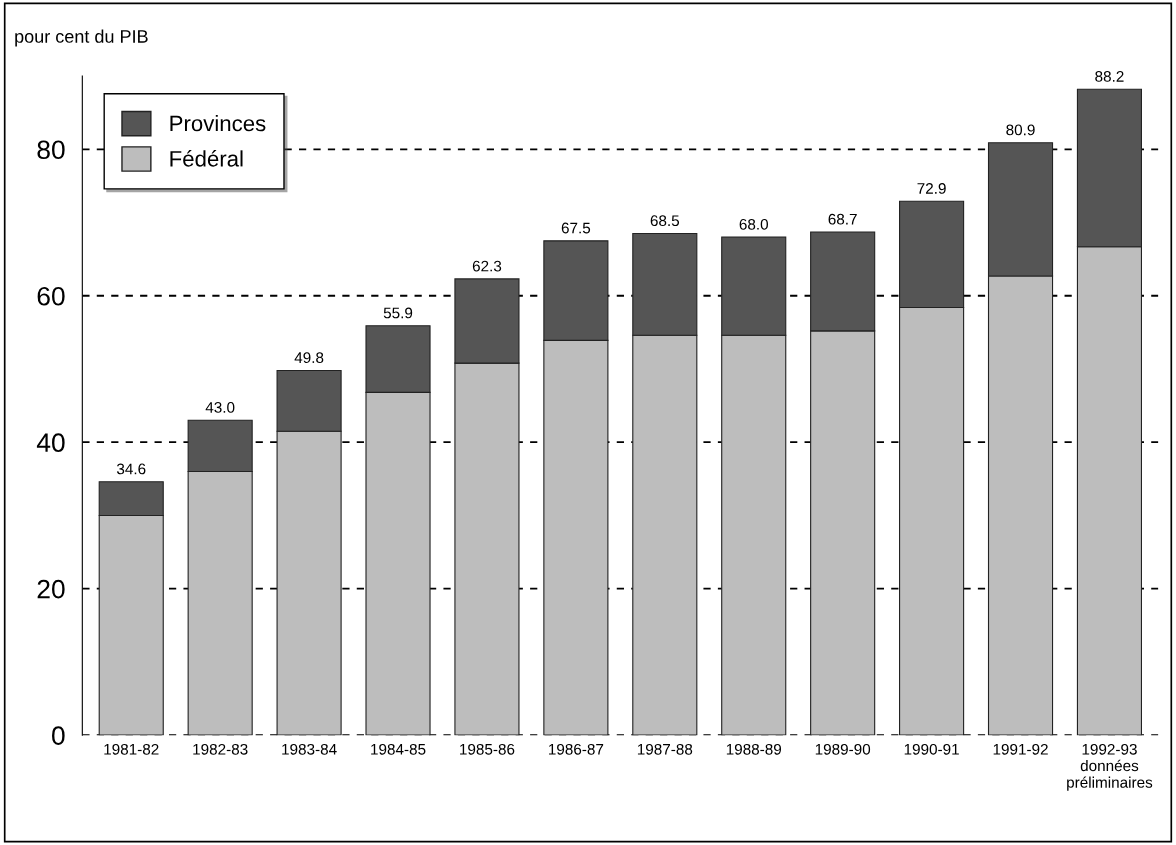 This screenshot has height=845, width=1176. Describe the element at coordinates (843, 749) in the screenshot. I see `x-tick-label: 1989-90` at that location.